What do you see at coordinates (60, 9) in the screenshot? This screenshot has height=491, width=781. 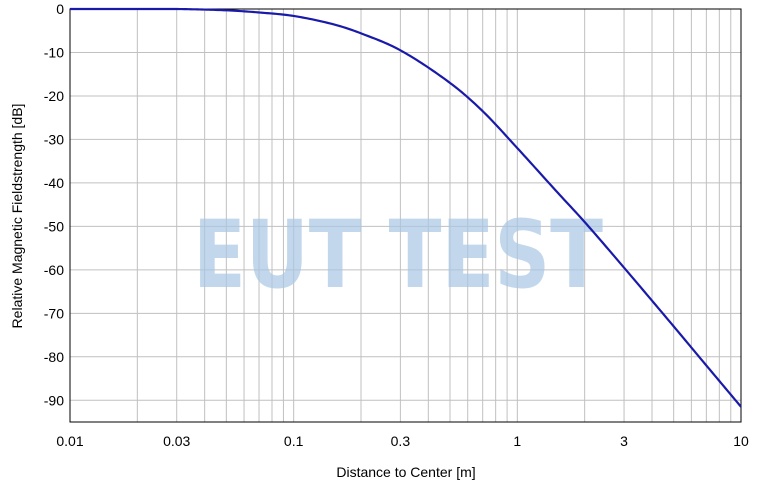 I see `y-tick-label: 0` at bounding box center [60, 9].